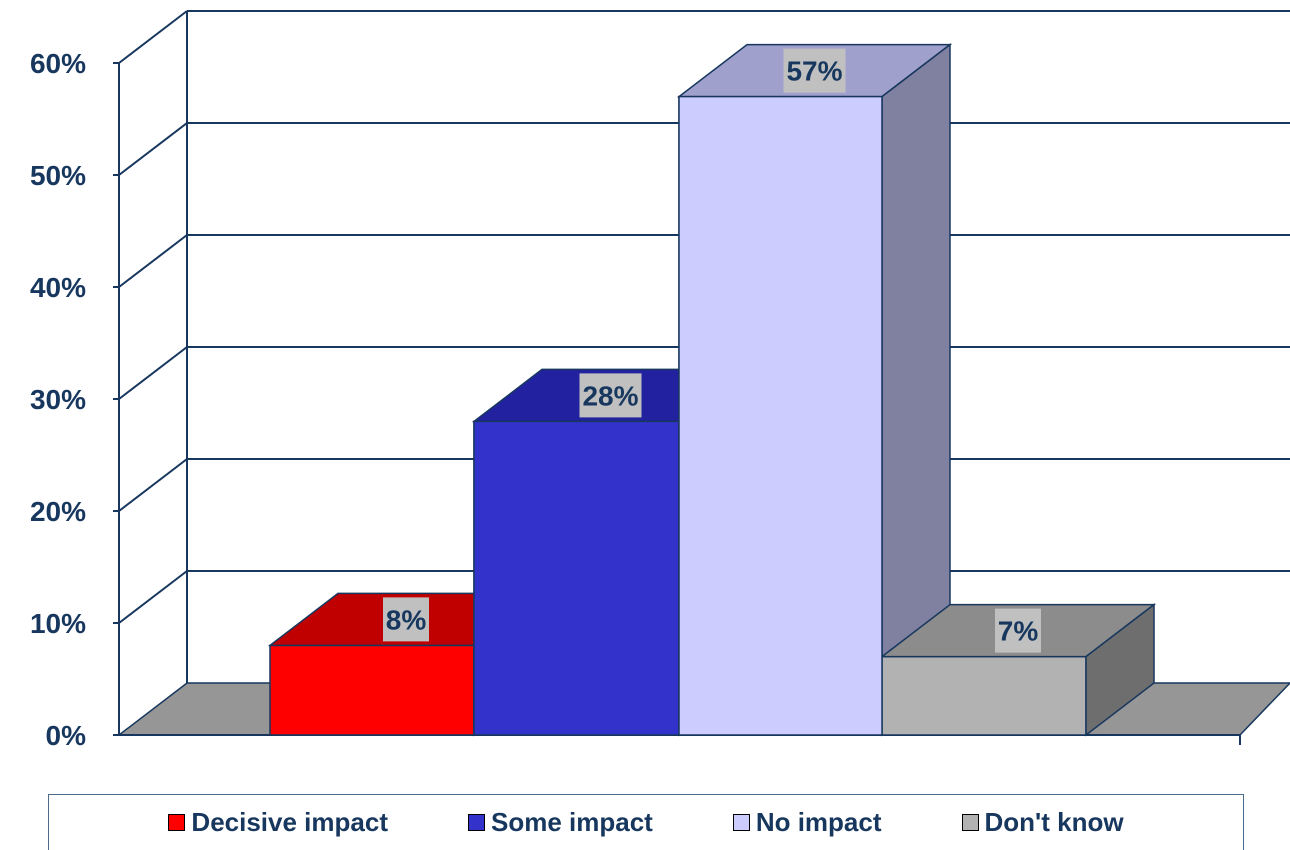  Describe the element at coordinates (58, 399) in the screenshot. I see `y-tick-label: 30%` at that location.